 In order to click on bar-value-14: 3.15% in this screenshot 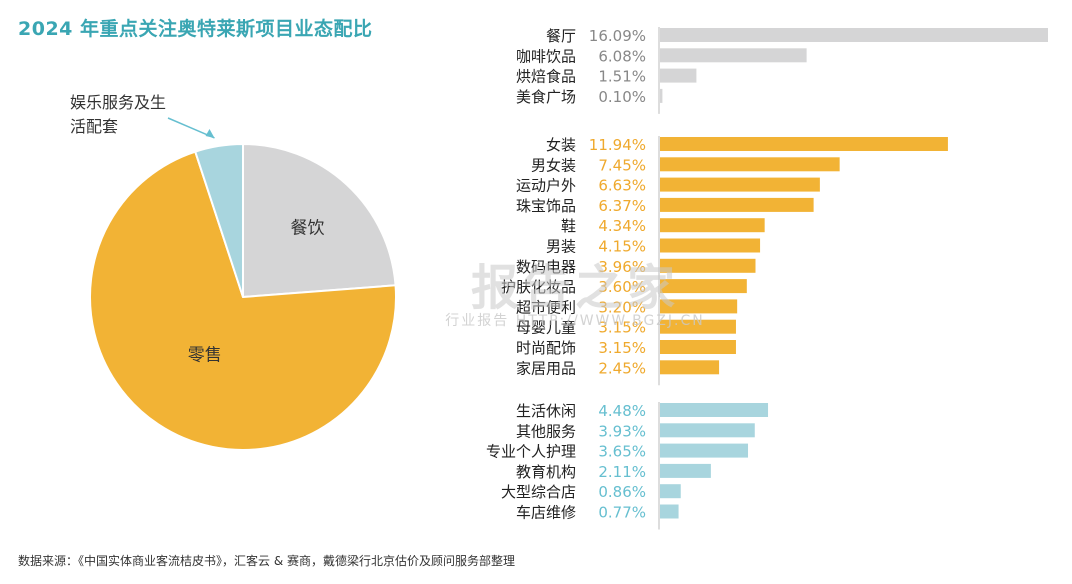, I will do `click(622, 348)`.